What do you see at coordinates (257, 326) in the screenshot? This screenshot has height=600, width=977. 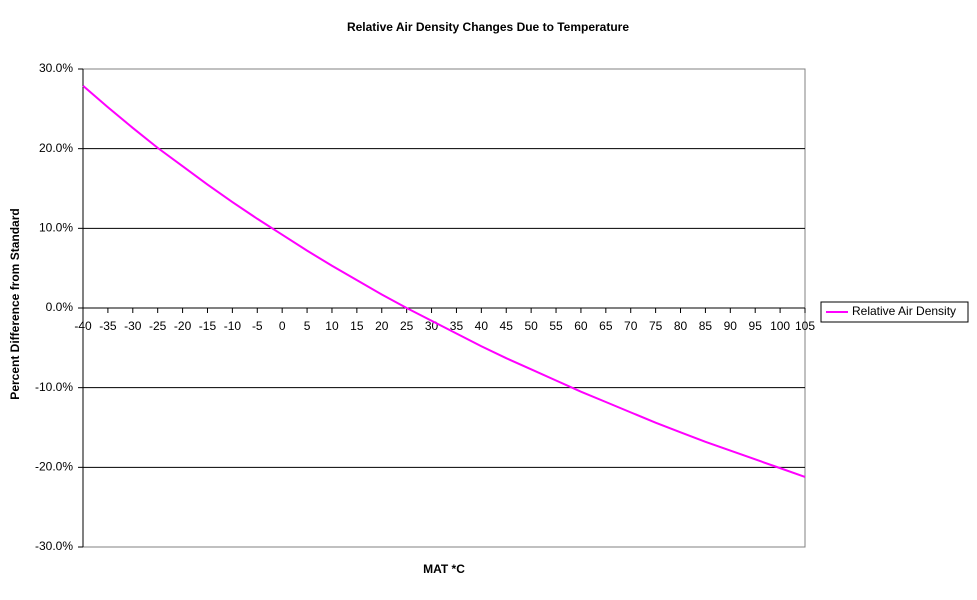 I see `x-tick-label: -5` at bounding box center [257, 326].